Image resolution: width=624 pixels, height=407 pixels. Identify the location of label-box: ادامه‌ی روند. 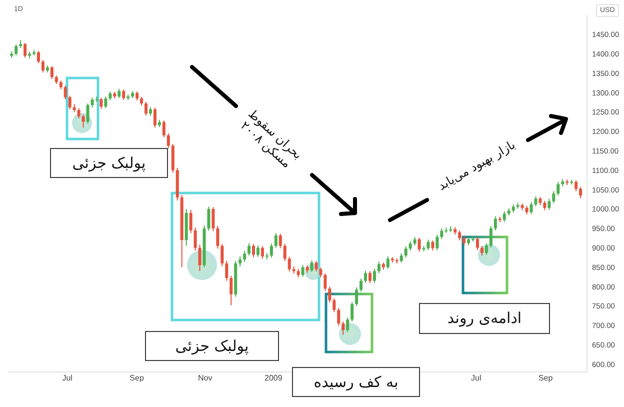
(484, 318).